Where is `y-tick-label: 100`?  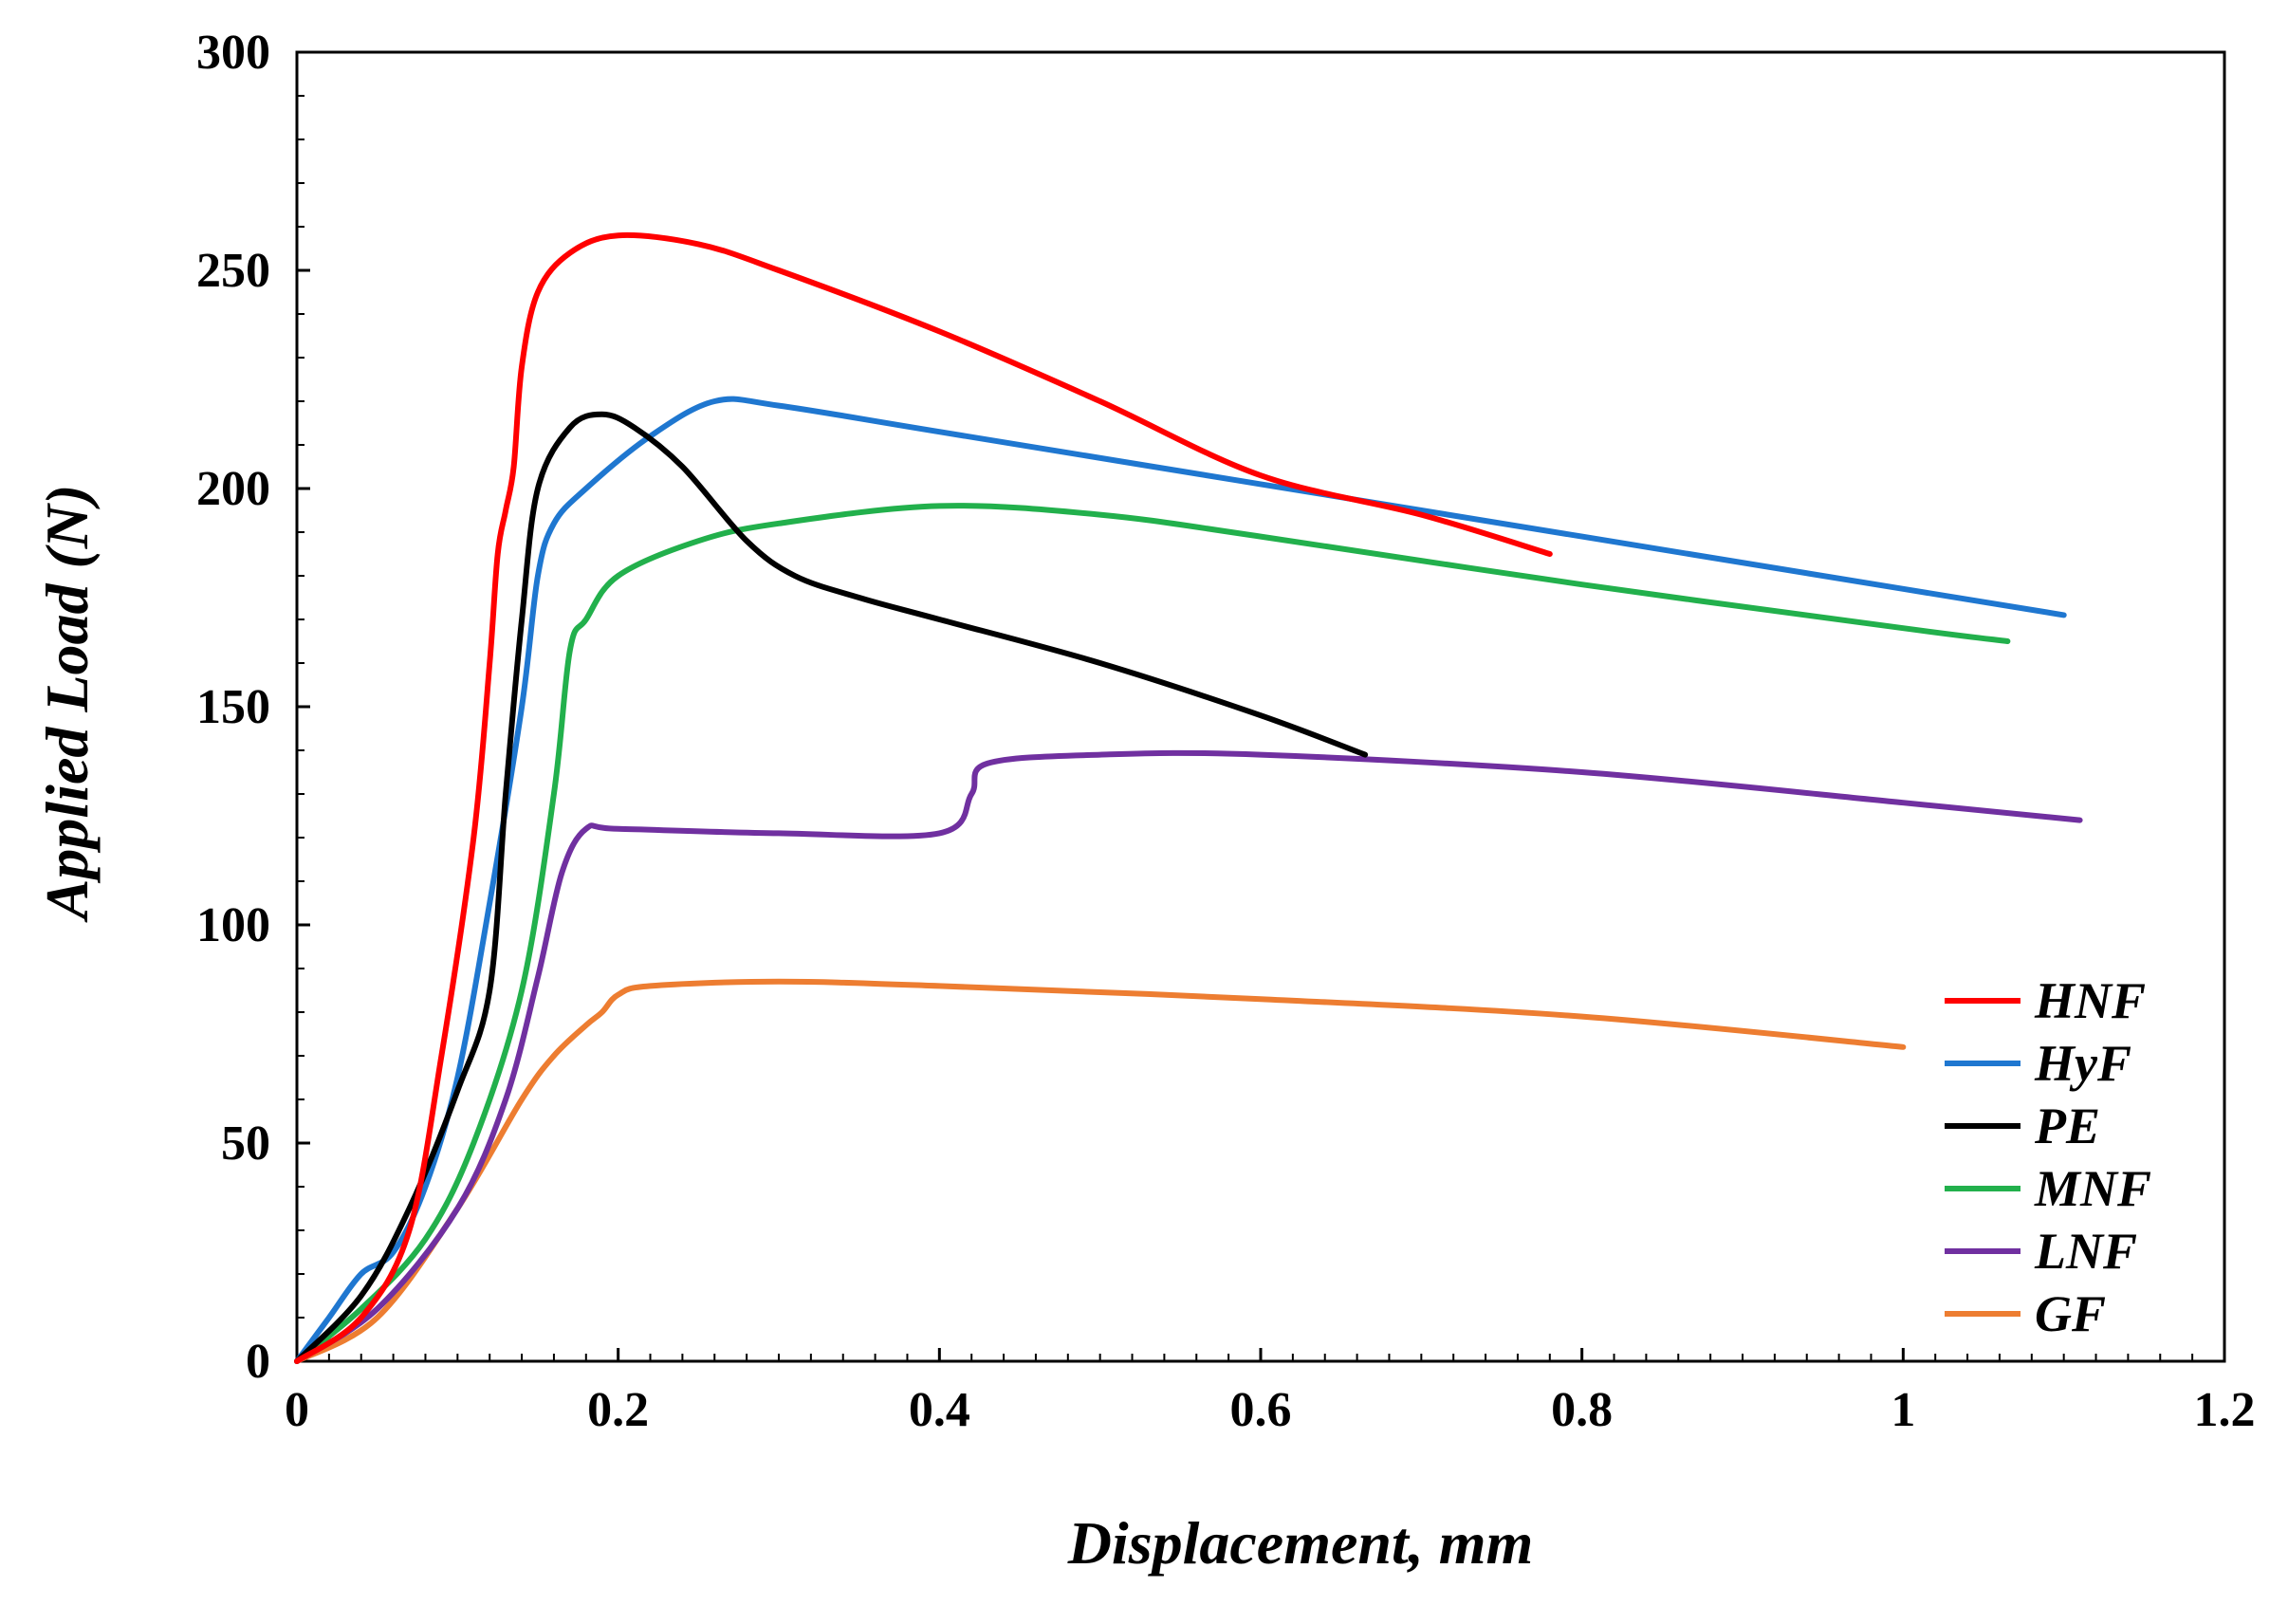 y-tick-label: 100 is located at coordinates (233, 925).